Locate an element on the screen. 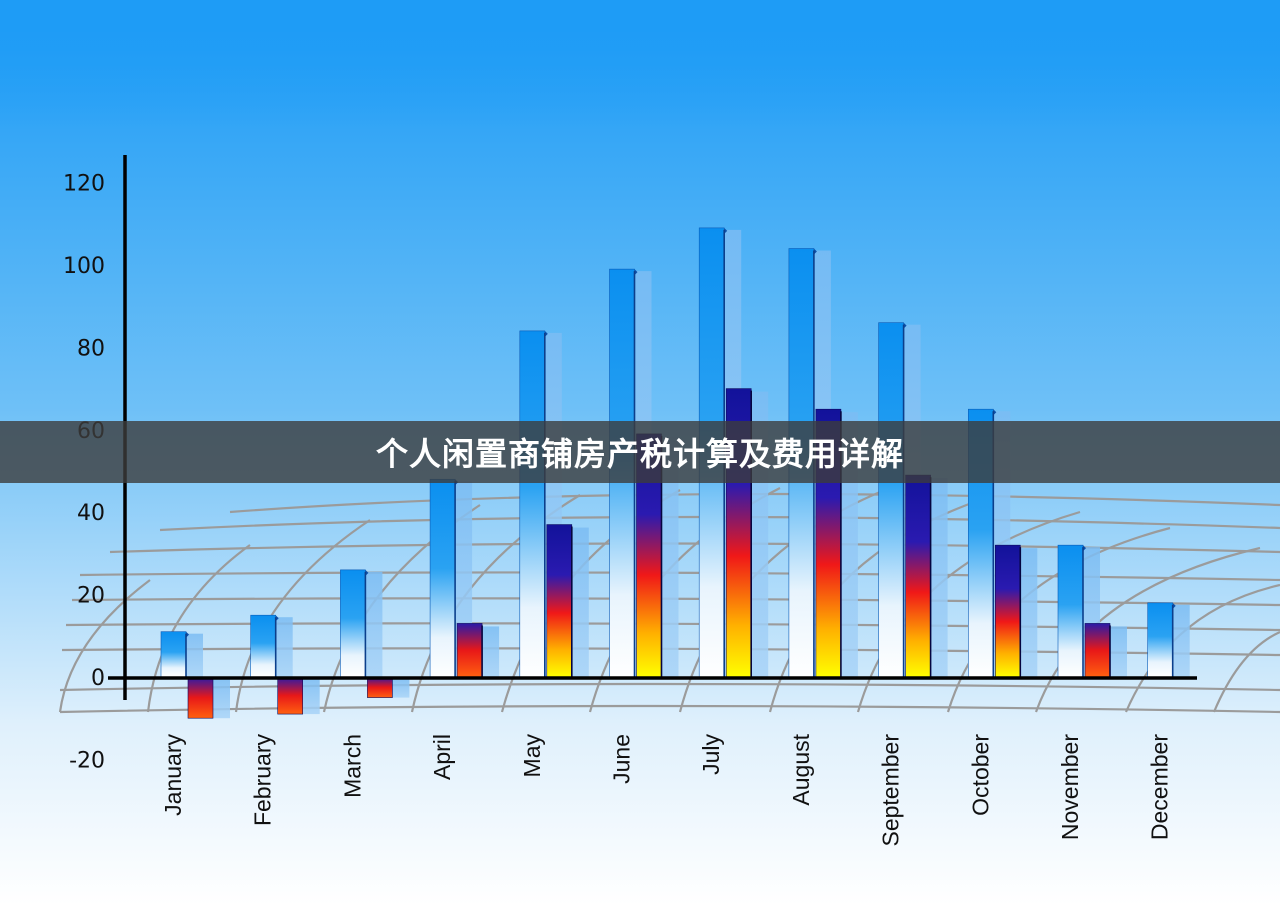 This screenshot has height=905, width=1280. bar-primary-january is located at coordinates (173, 654).